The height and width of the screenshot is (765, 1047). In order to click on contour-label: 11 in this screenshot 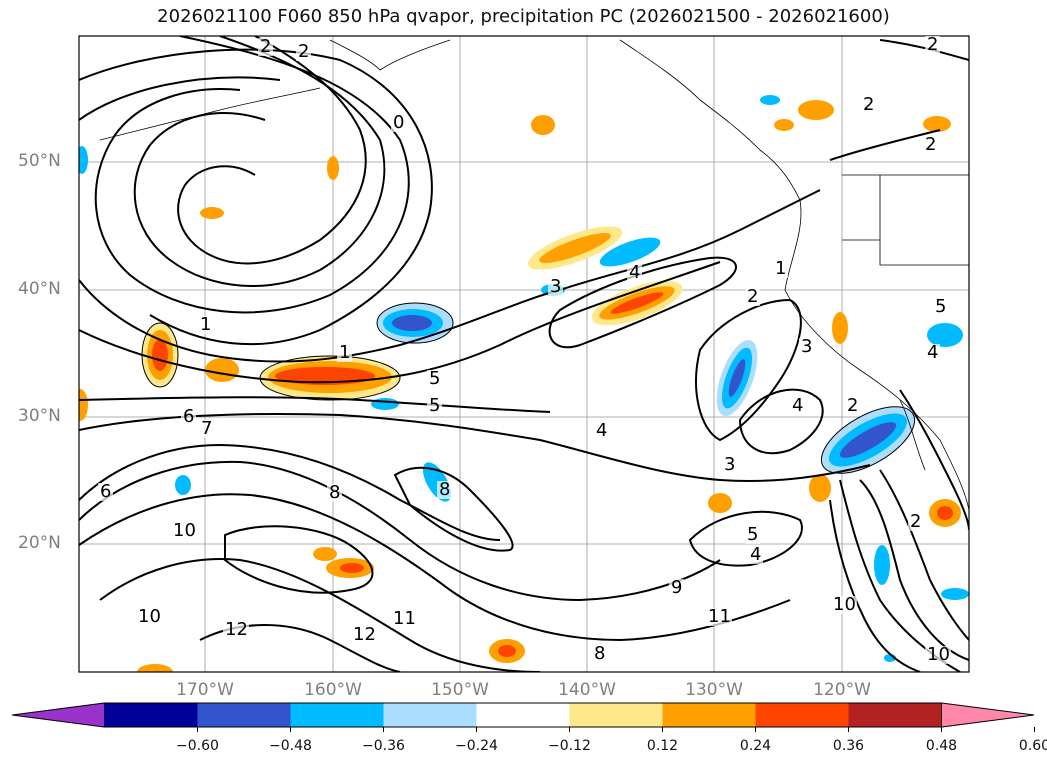, I will do `click(719, 616)`.